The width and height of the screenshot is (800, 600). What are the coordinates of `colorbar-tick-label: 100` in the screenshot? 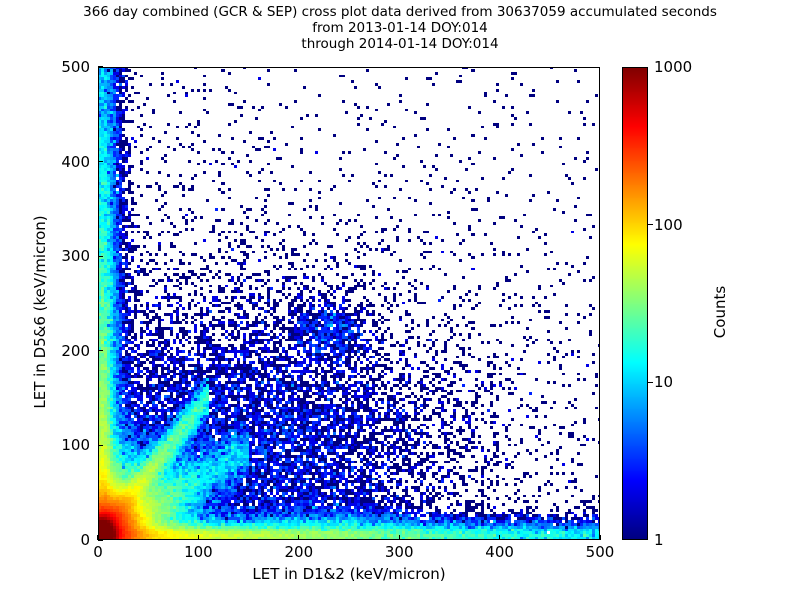 It's located at (668, 224).